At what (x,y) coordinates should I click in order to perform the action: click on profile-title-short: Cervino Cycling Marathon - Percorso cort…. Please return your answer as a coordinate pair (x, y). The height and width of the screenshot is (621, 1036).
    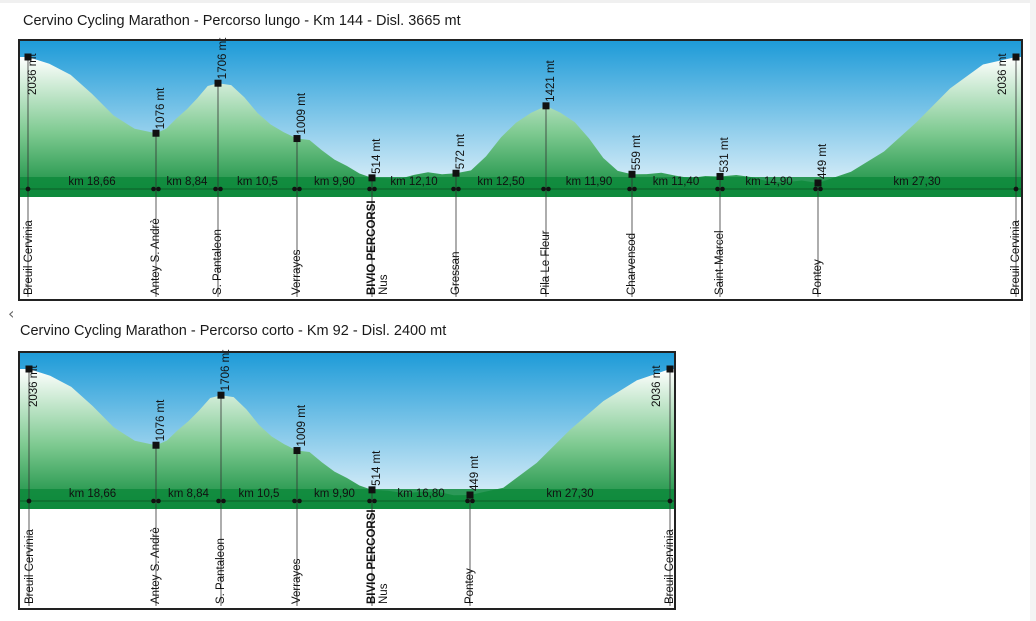
    Looking at the image, I should click on (233, 331).